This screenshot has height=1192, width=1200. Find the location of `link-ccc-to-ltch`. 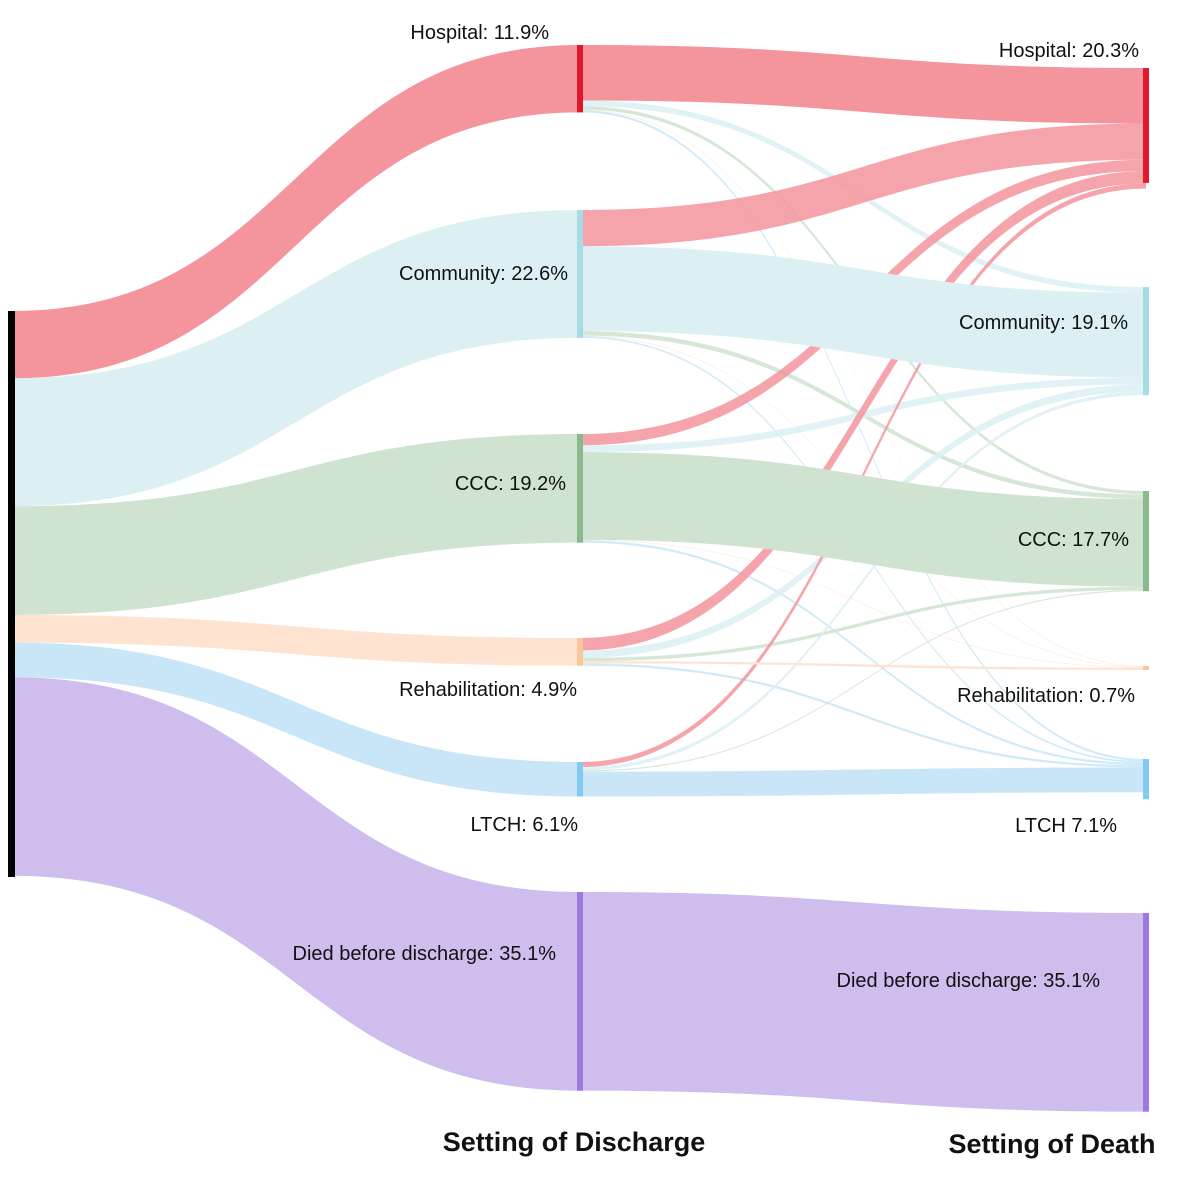

link-ccc-to-ltch is located at coordinates (863, 653).